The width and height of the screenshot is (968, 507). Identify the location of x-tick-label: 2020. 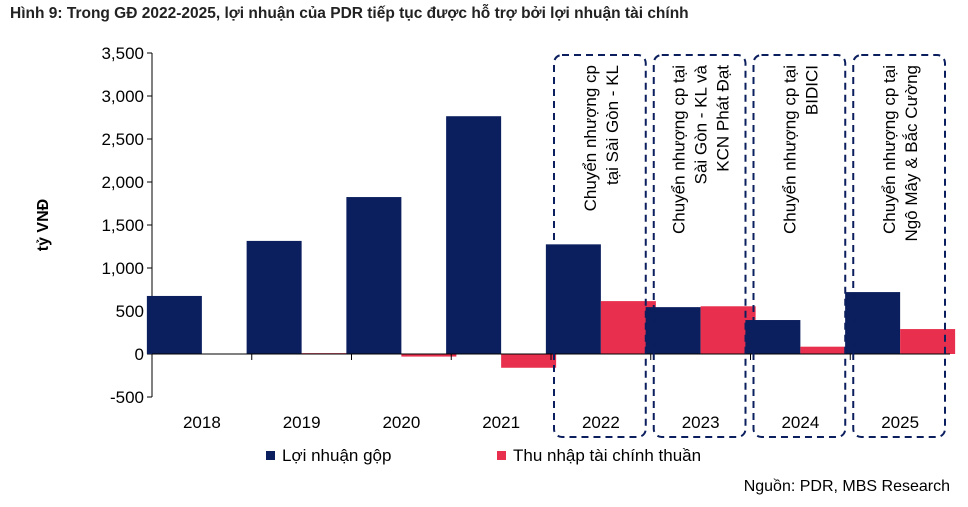
(401, 422).